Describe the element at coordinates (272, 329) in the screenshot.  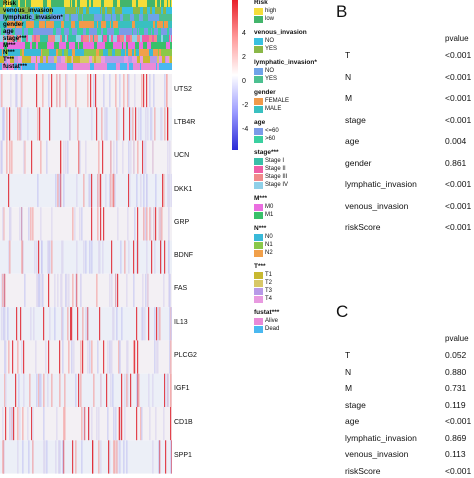
I see `legend-label: Dead` at that location.